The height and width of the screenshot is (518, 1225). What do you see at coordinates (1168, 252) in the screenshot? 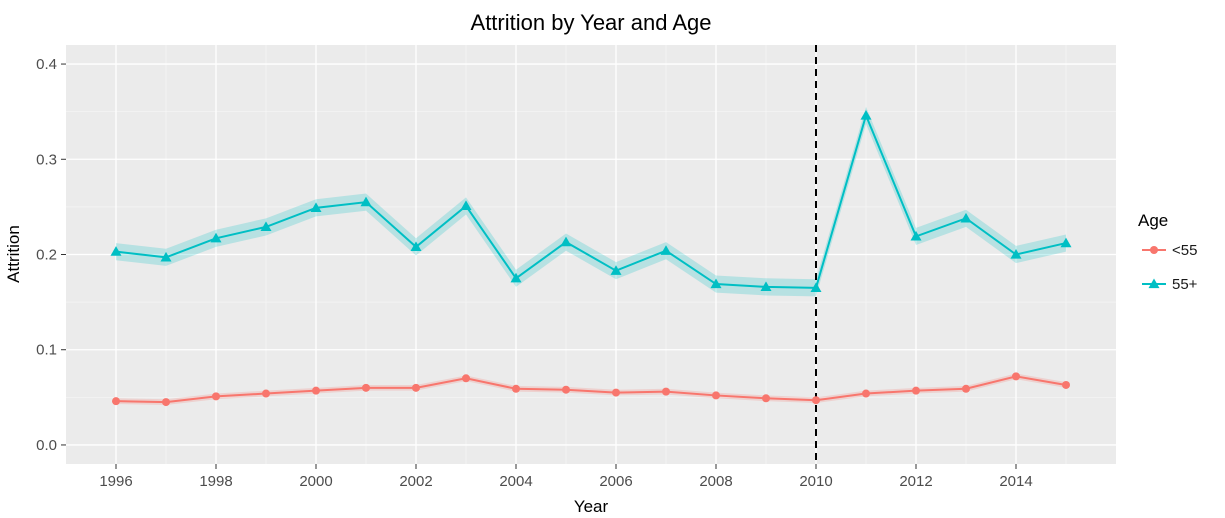
I see `legend: Age <55 55+` at bounding box center [1168, 252].